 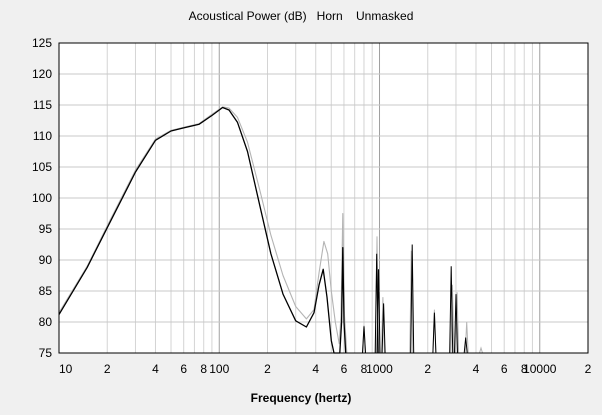 I want to click on y-tick-label: 80, so click(x=46, y=322).